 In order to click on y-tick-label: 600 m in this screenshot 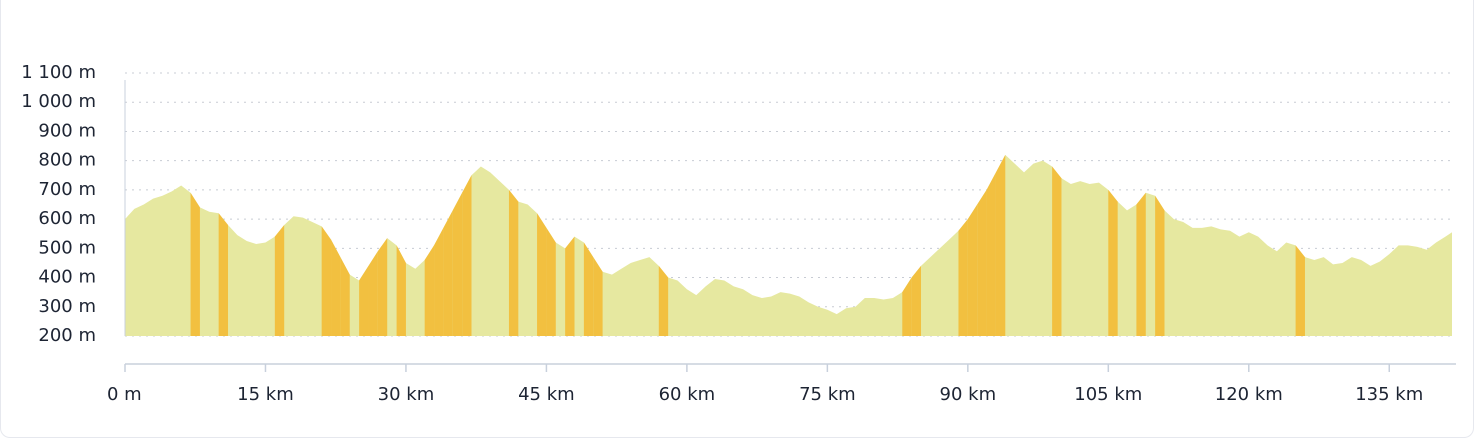, I will do `click(67, 218)`.